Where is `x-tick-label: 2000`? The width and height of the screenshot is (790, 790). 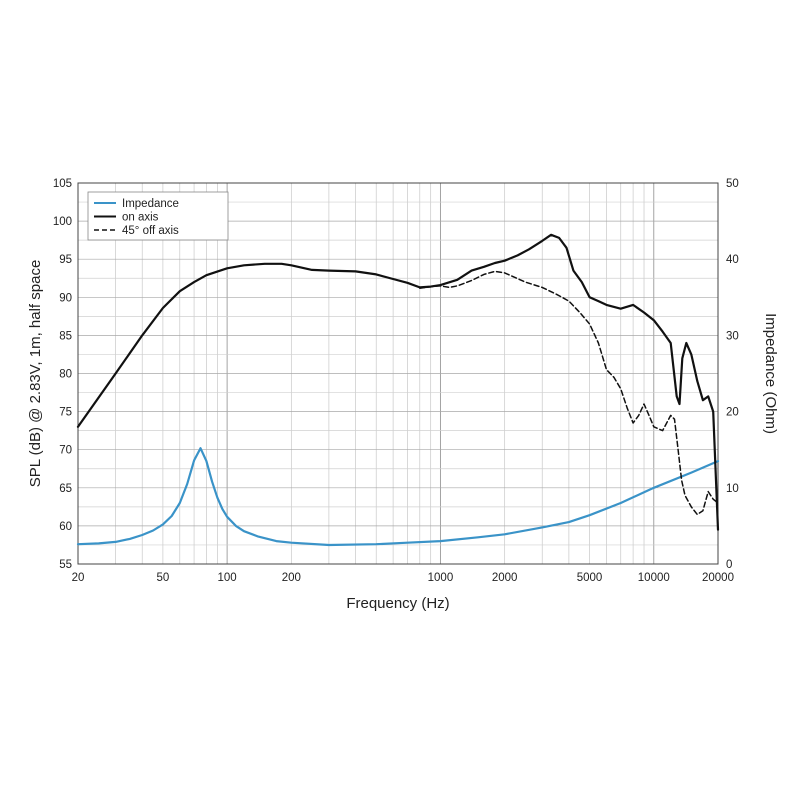 x-tick-label: 2000 is located at coordinates (505, 578).